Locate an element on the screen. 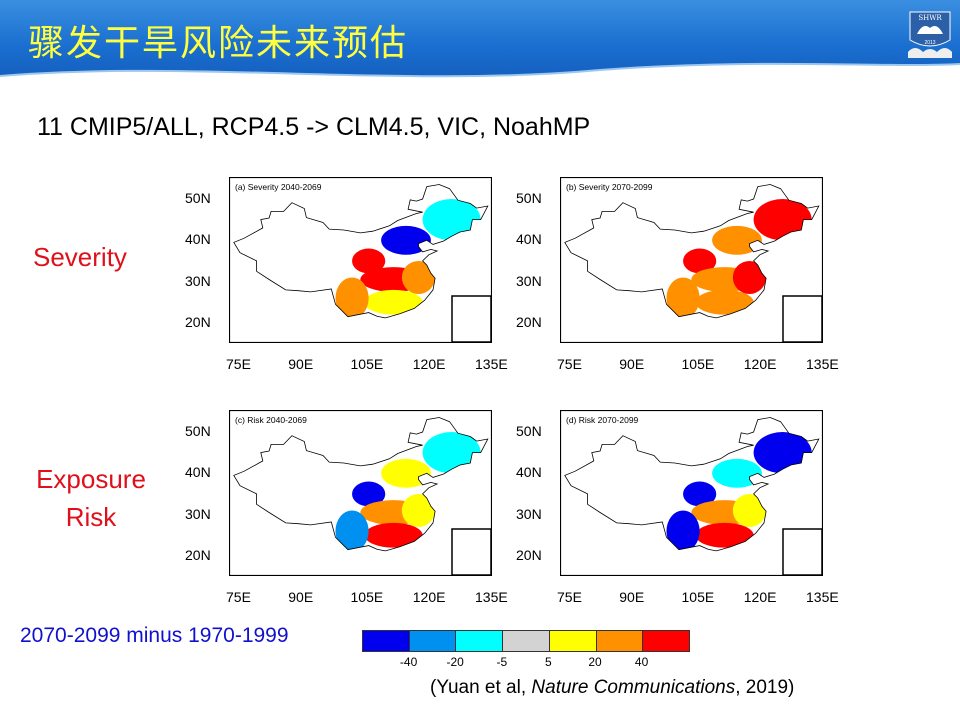  colorbar-swatch-red is located at coordinates (666, 641).